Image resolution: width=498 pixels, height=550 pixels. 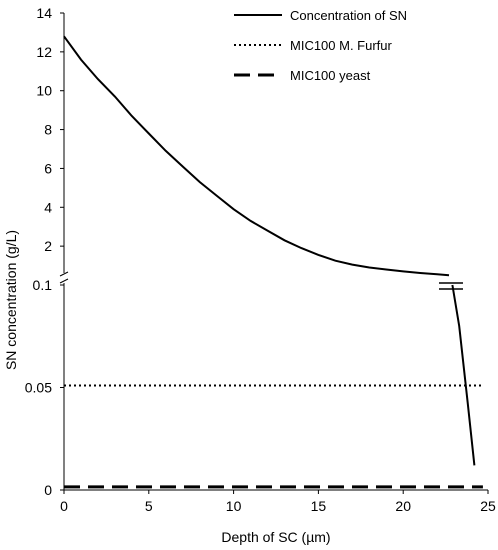 What do you see at coordinates (48, 490) in the screenshot?
I see `y-tick-label: 0` at bounding box center [48, 490].